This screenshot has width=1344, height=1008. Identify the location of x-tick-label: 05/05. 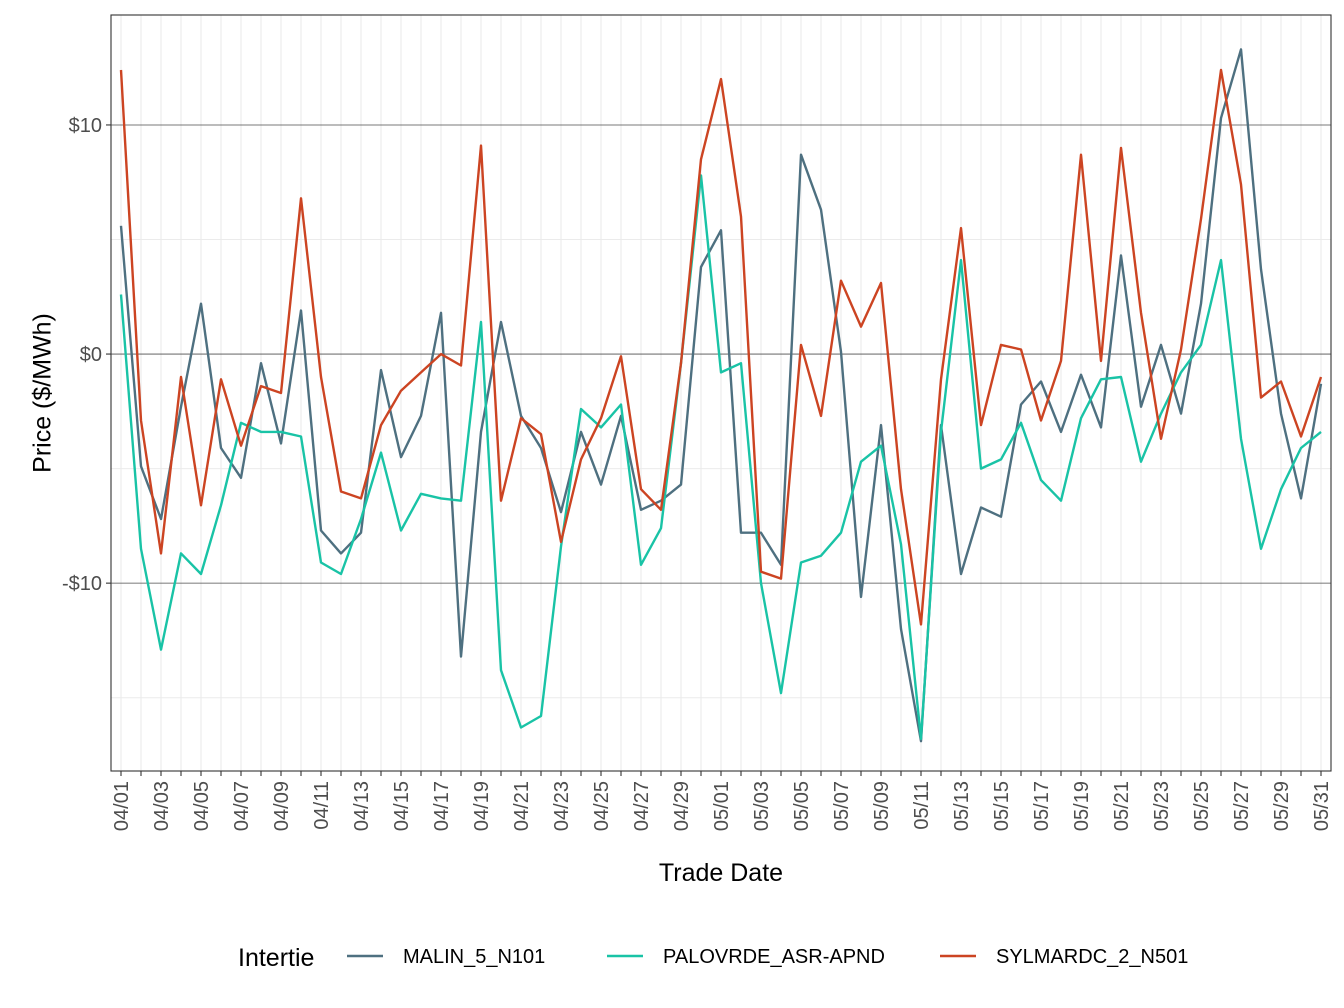
(802, 806).